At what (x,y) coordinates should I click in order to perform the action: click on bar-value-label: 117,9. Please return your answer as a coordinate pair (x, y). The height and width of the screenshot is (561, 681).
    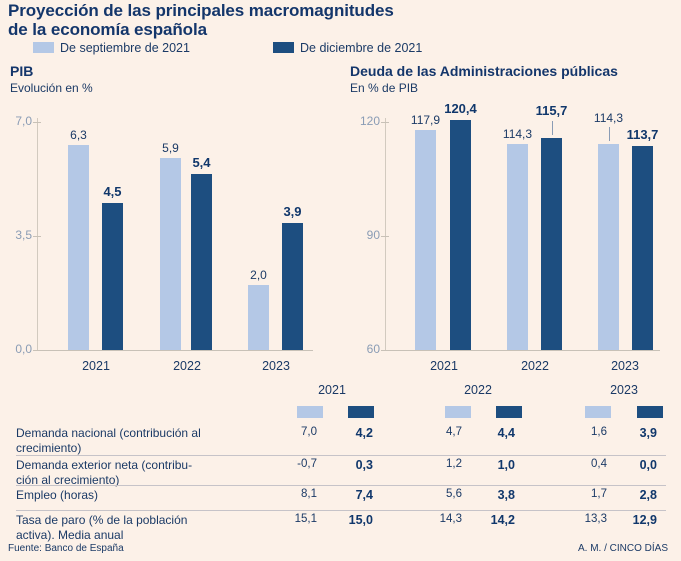
    Looking at the image, I should click on (425, 119).